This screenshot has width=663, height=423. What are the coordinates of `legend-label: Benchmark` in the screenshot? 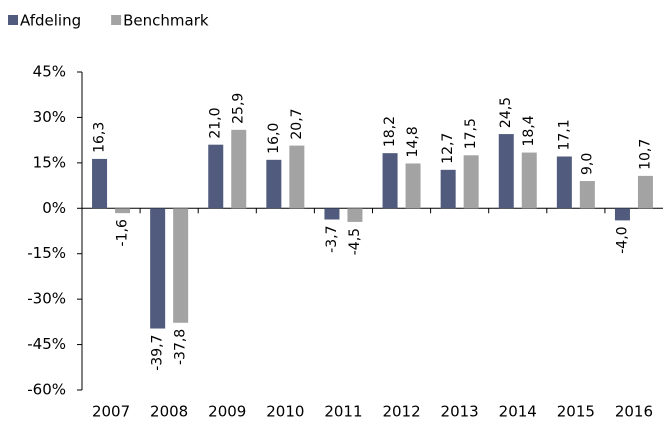 It's located at (166, 21).